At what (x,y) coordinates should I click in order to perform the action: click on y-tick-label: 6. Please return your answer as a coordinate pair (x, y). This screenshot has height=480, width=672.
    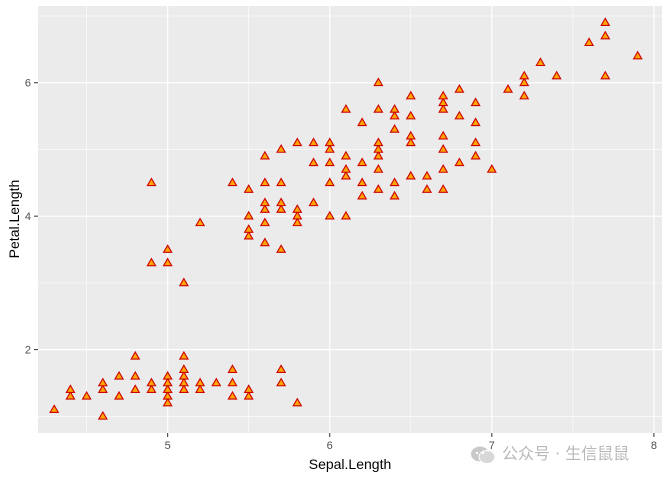
    Looking at the image, I should click on (28, 84).